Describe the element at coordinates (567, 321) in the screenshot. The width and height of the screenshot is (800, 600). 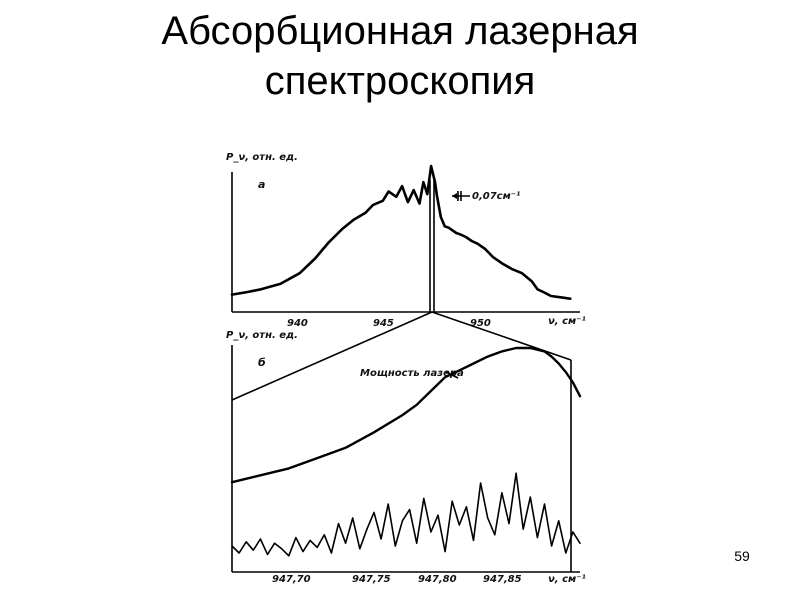
I see `panel-a-xlabel: ν, см⁻¹` at that location.